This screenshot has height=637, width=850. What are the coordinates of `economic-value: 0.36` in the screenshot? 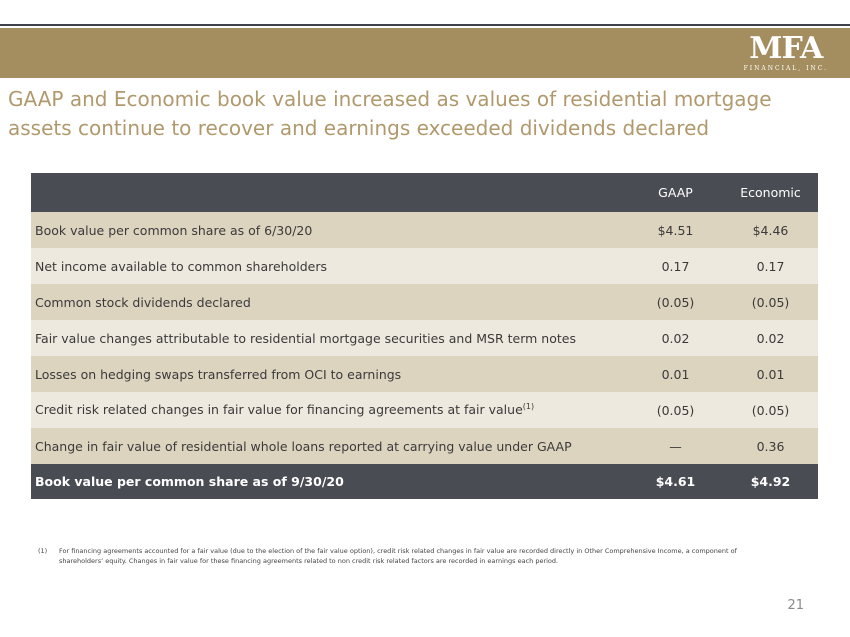 It's located at (770, 446).